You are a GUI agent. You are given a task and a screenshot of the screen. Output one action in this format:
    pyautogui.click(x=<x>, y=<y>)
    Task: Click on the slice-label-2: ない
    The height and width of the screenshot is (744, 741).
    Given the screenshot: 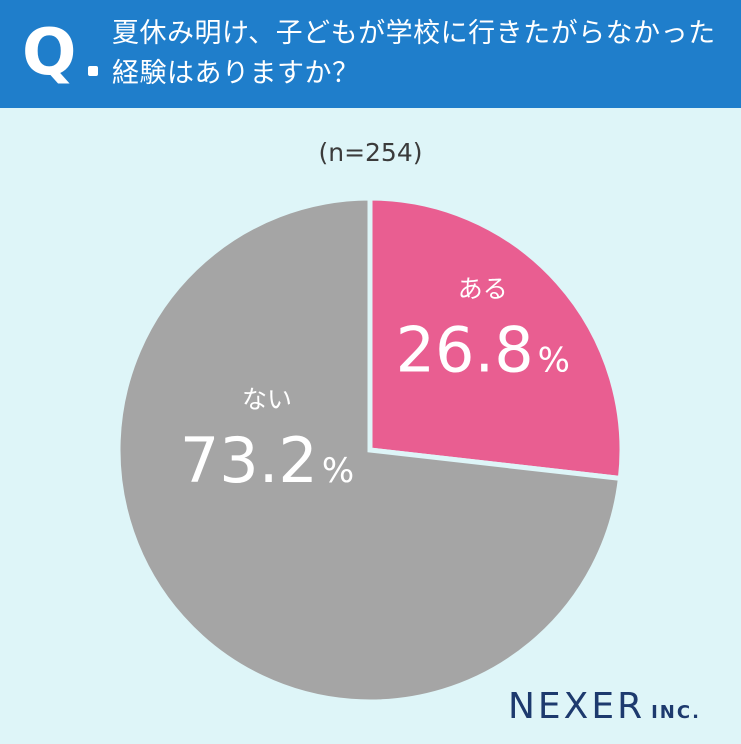 What is the action you would take?
    pyautogui.click(x=267, y=399)
    